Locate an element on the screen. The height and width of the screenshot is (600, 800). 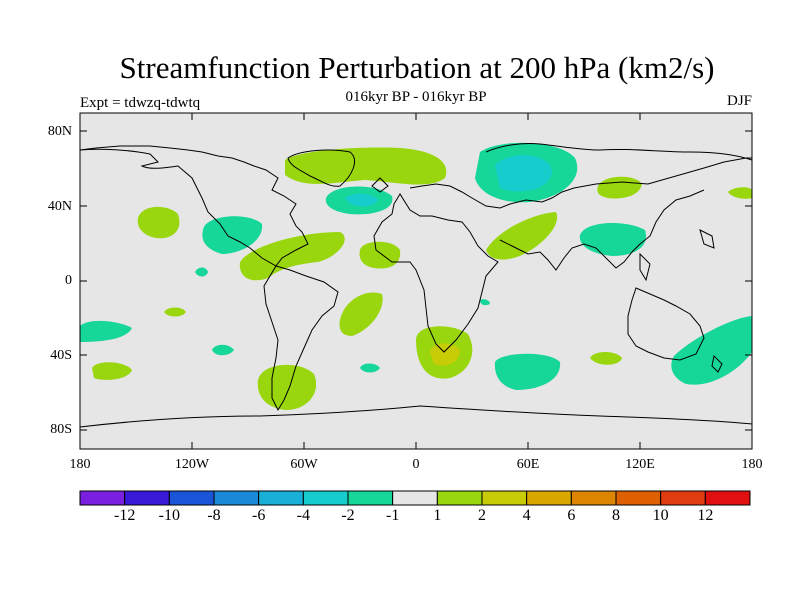
colorbar-label: 12 is located at coordinates (705, 515).